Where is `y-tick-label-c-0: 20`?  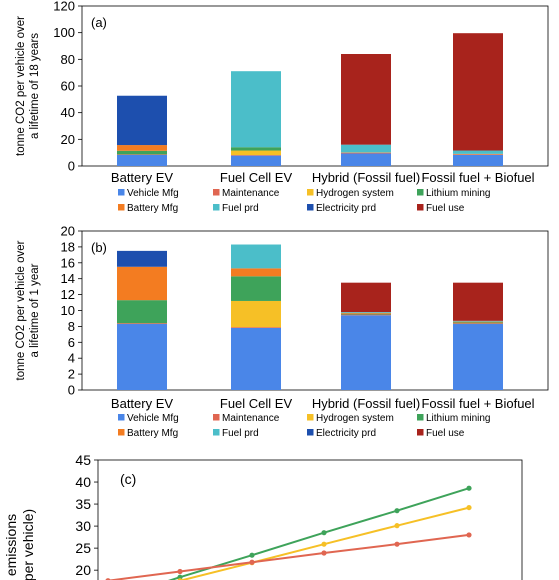 y-tick-label-c-0: 20 is located at coordinates (83, 570).